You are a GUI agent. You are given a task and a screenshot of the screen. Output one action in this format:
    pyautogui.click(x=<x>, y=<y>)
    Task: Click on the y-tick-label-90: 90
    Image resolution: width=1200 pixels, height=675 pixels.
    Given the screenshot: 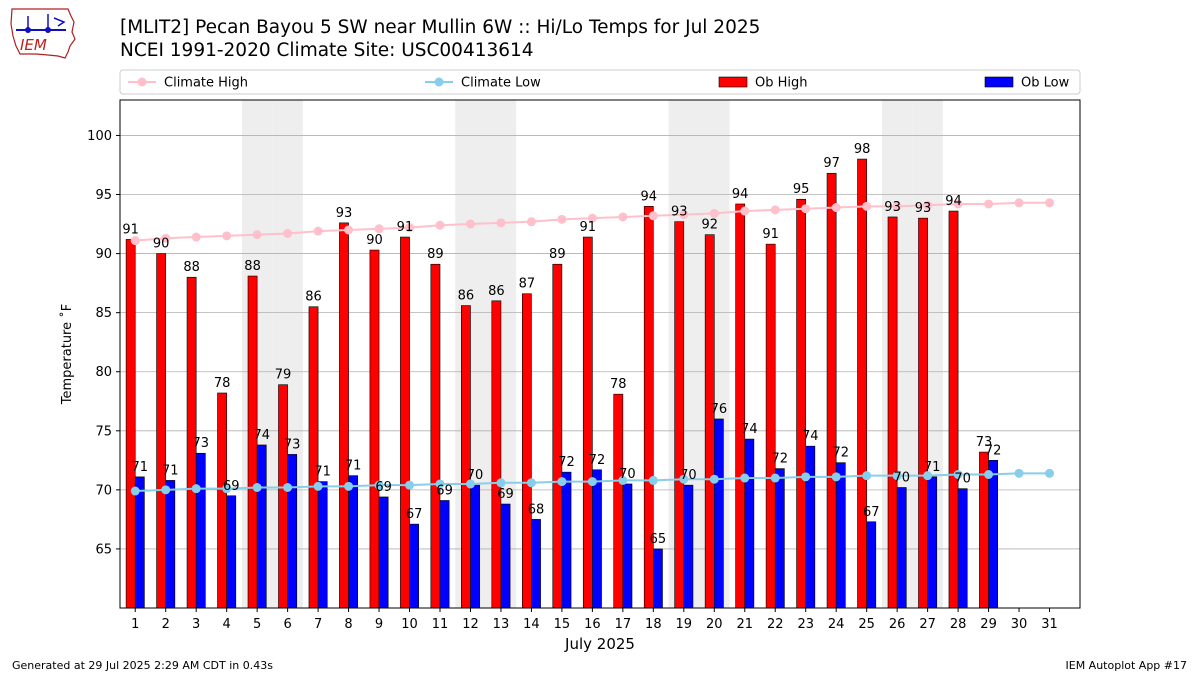 What is the action you would take?
    pyautogui.click(x=103, y=254)
    